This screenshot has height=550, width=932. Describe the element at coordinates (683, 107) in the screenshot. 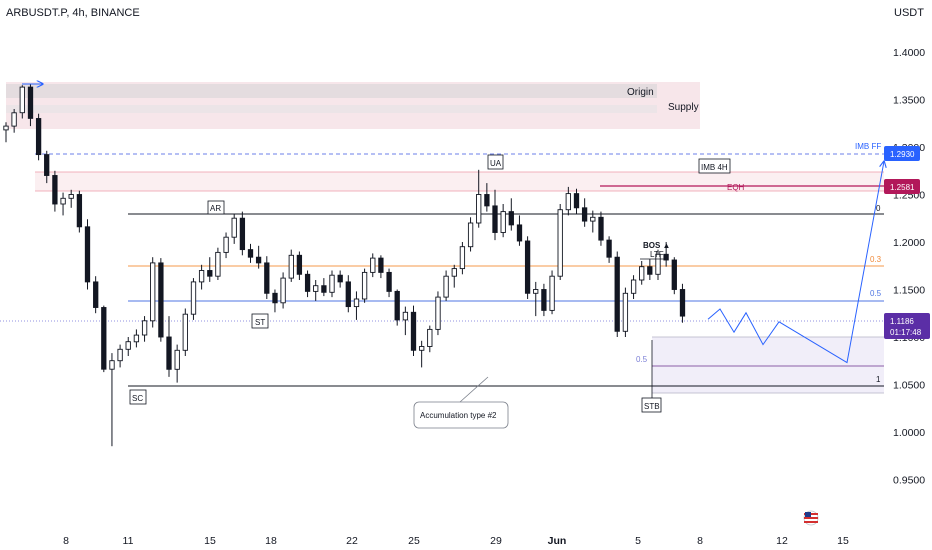

I see `supply-label: Supply` at that location.